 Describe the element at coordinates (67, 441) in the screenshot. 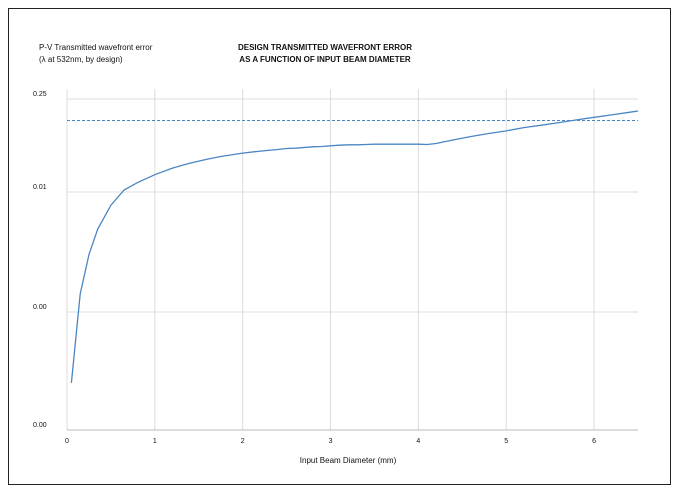

I see `x-tick-label: 0` at that location.